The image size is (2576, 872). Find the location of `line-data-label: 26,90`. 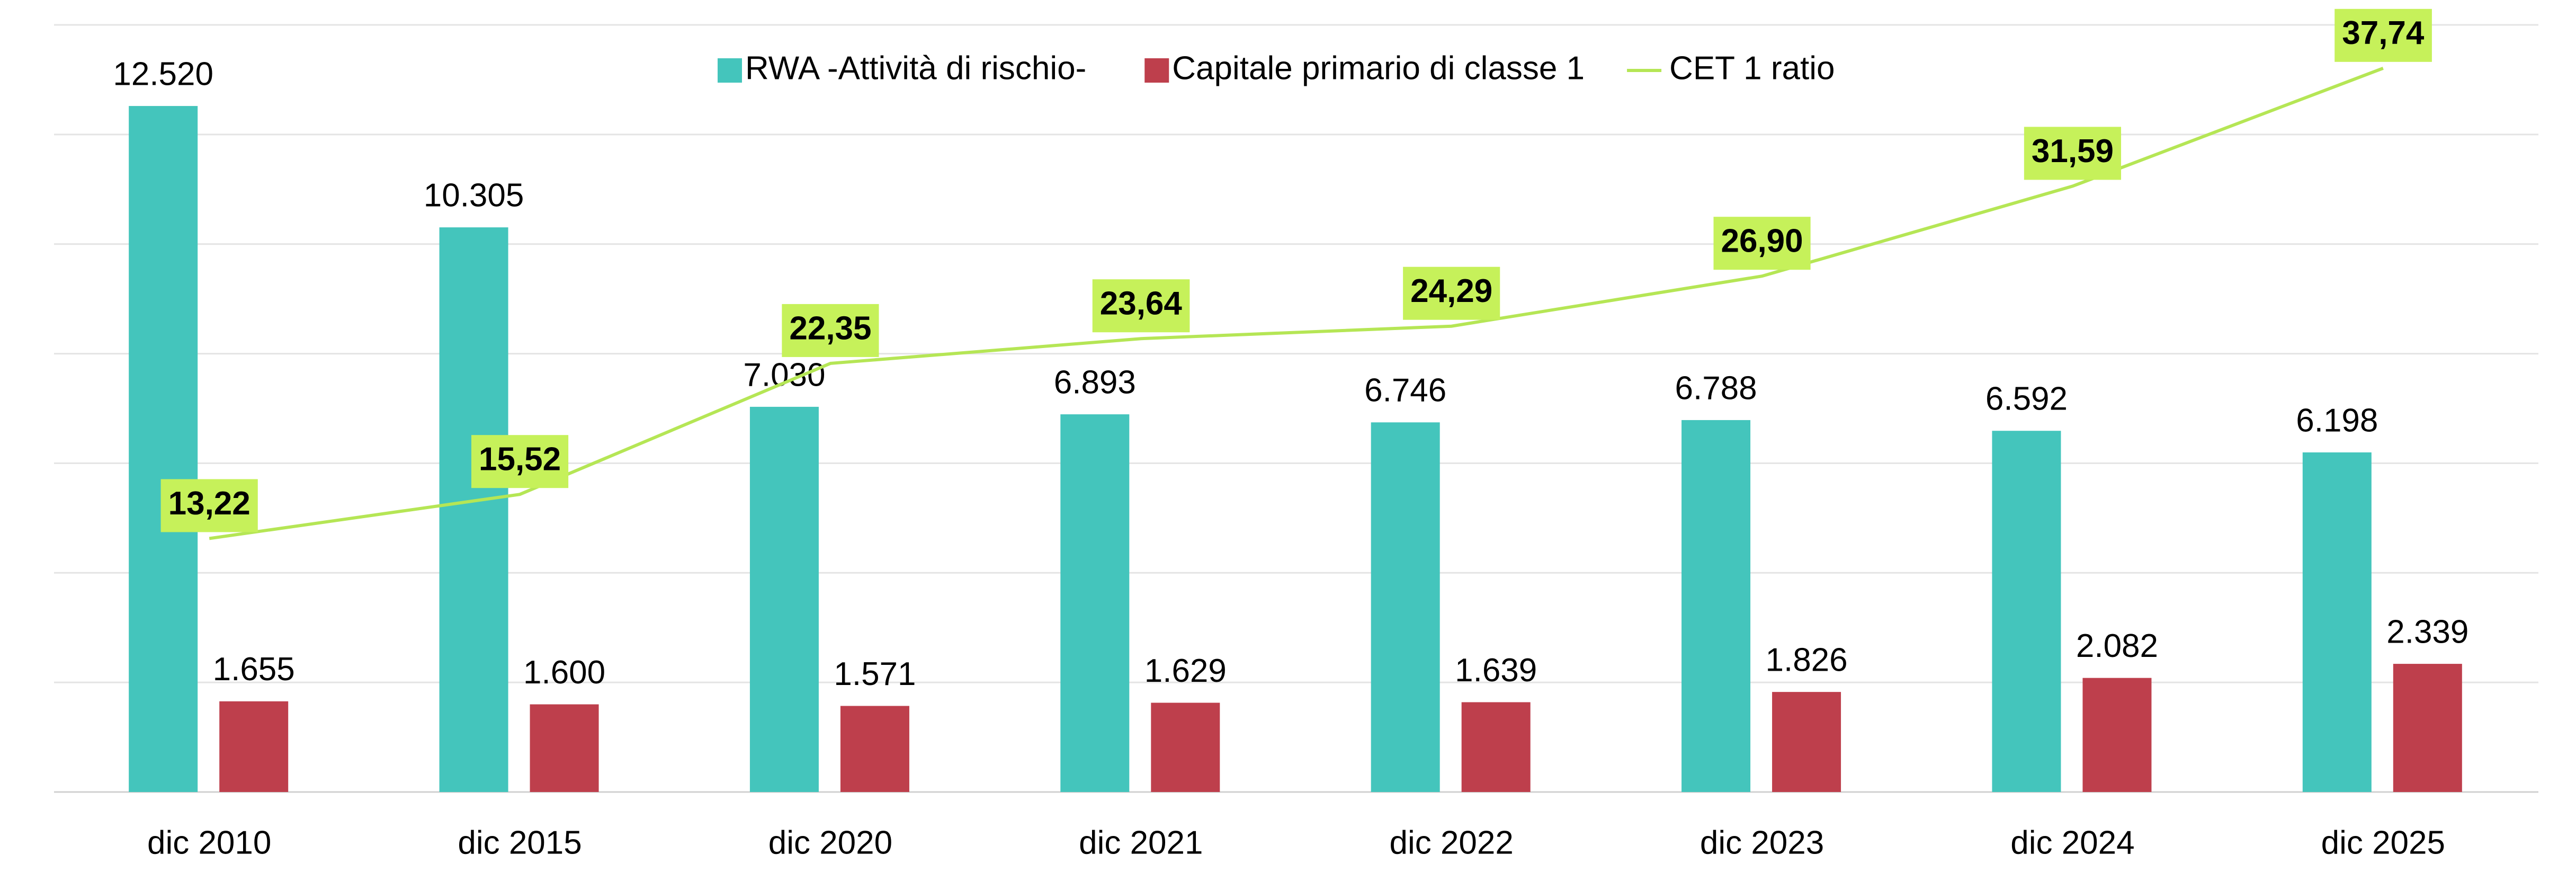

line-data-label: 26,90 is located at coordinates (1762, 241).